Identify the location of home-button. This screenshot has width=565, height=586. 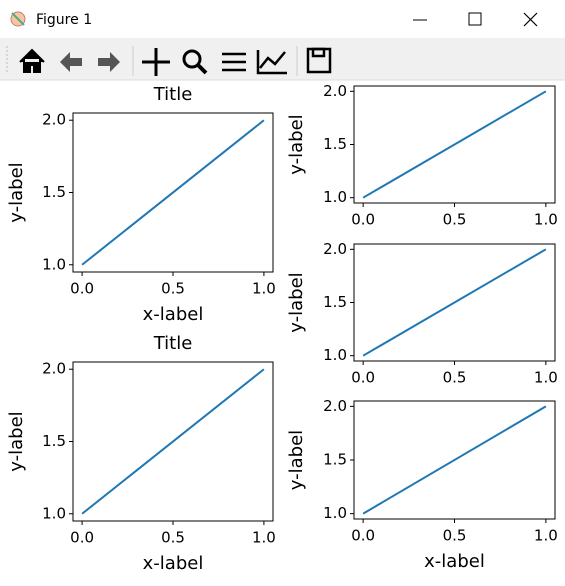
(32, 60).